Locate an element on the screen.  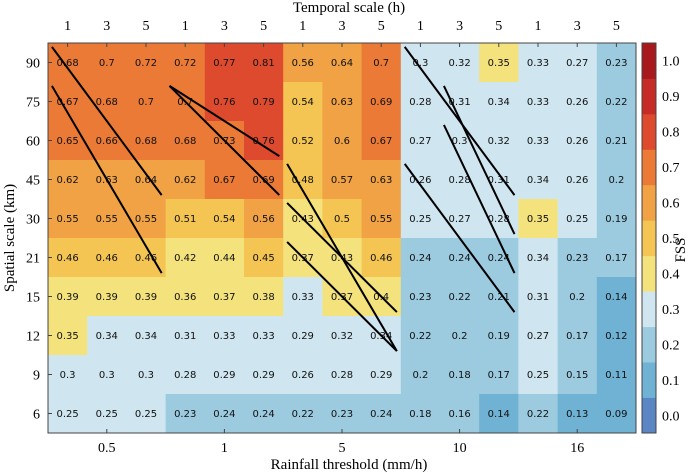
colorbar-tick-label: 0.1 is located at coordinates (671, 381).